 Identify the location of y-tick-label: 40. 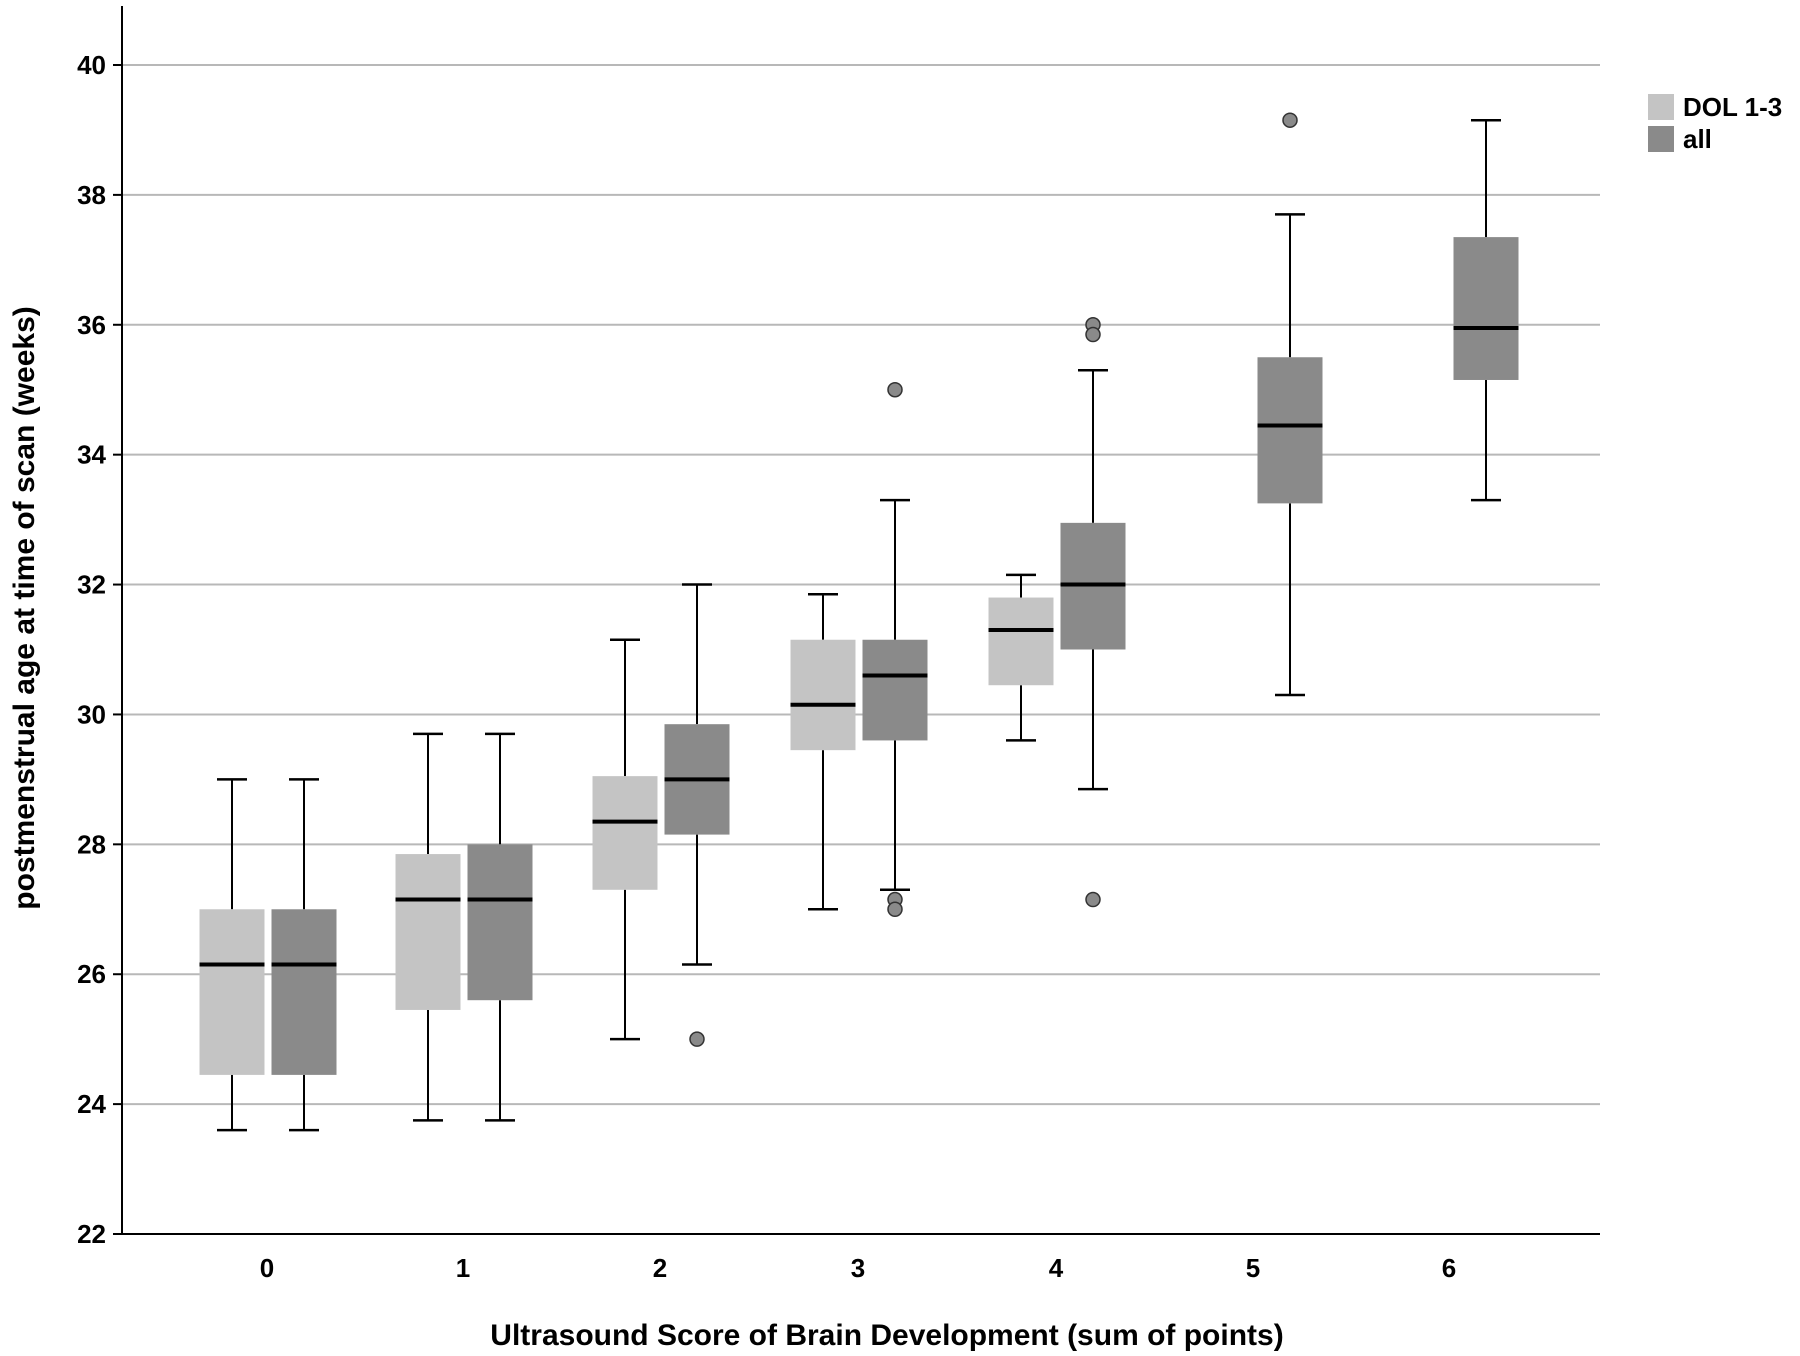
(91, 65).